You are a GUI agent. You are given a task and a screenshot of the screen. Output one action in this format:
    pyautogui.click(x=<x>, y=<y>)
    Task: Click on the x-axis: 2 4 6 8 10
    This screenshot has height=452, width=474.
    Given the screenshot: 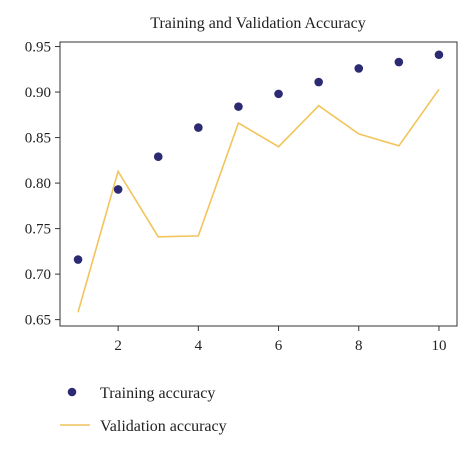 What is the action you would take?
    pyautogui.click(x=280, y=340)
    